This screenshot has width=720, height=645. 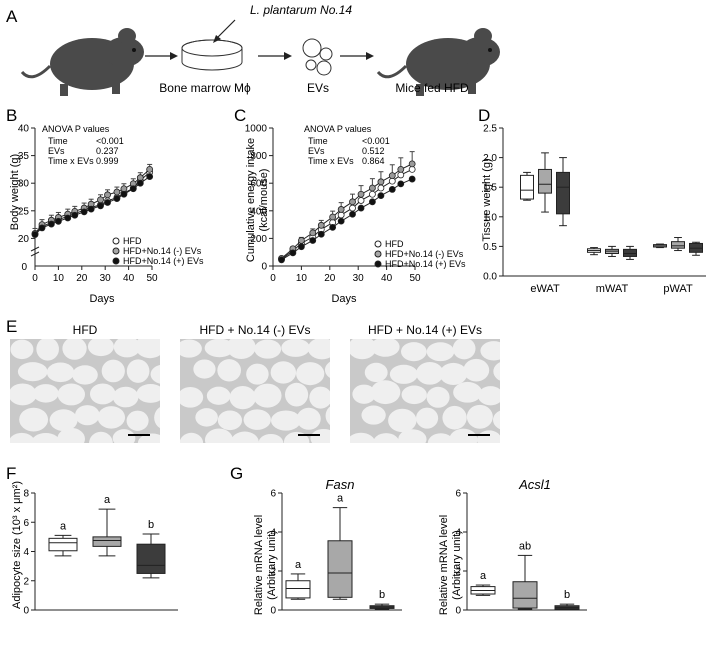 I want to click on panel-letter-g: G, so click(x=236, y=473).